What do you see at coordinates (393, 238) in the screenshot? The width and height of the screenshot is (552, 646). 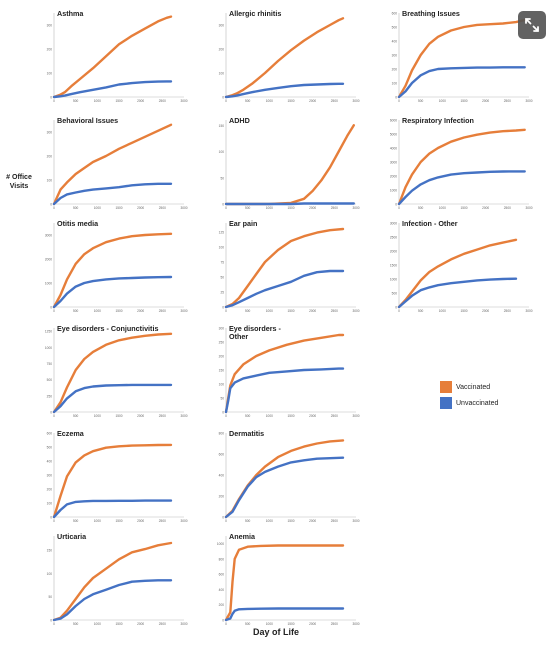 I see `y-tick-label: 2500` at bounding box center [393, 238].